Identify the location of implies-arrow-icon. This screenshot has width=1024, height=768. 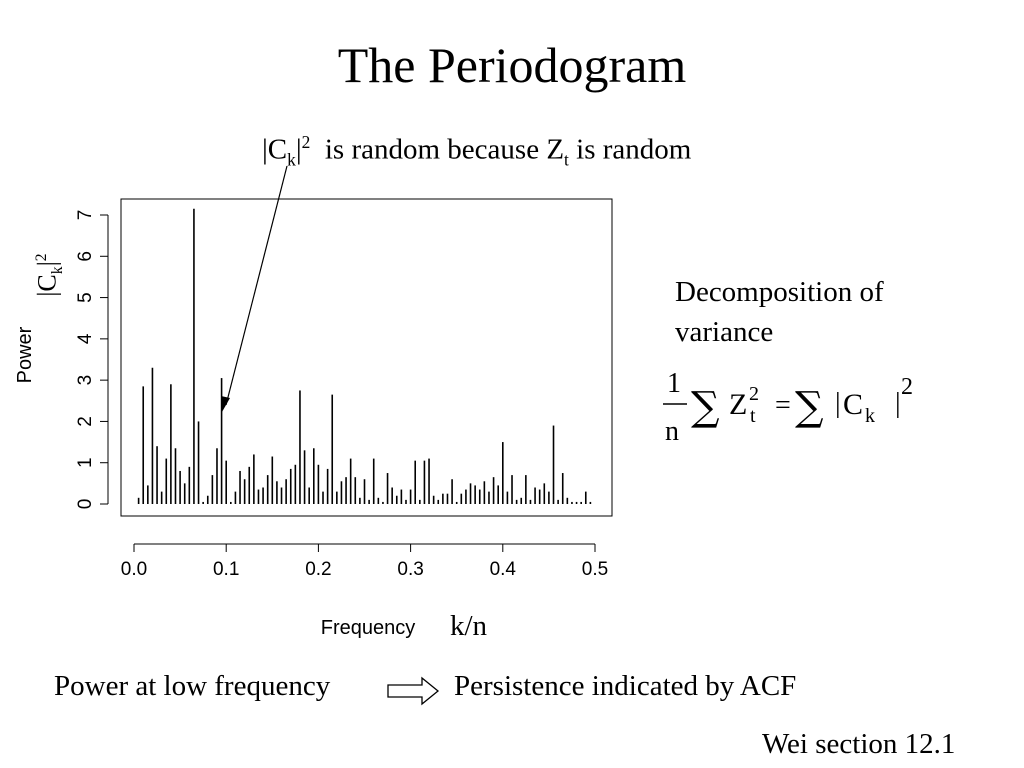
(413, 691).